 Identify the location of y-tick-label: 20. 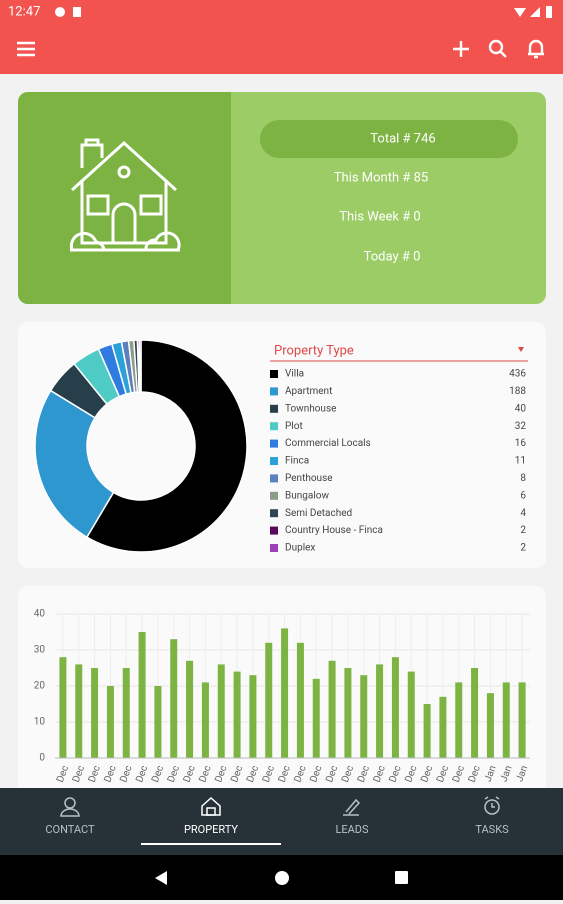
(40, 686).